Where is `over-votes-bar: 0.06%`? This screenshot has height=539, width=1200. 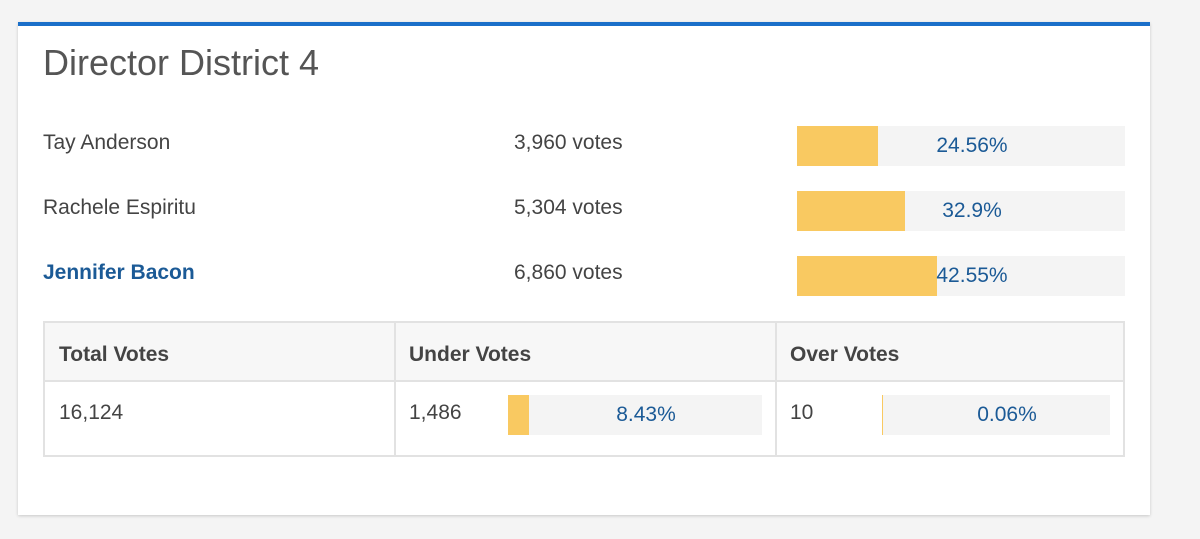
over-votes-bar: 0.06% is located at coordinates (996, 415).